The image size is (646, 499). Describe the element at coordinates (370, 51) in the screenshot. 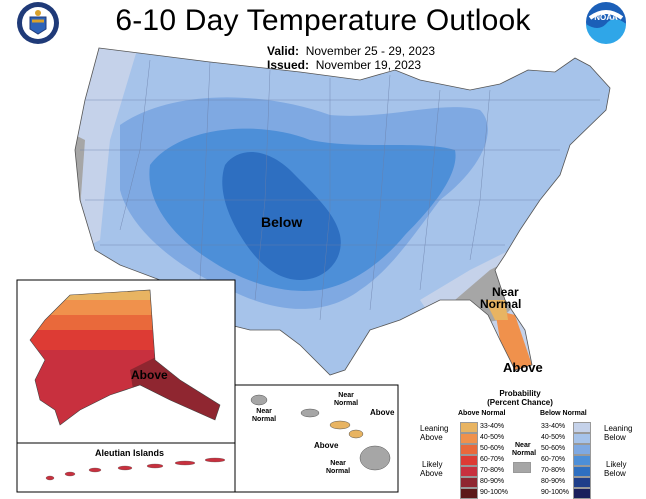

I see `valid-value: November 25 - 29, 2023` at that location.